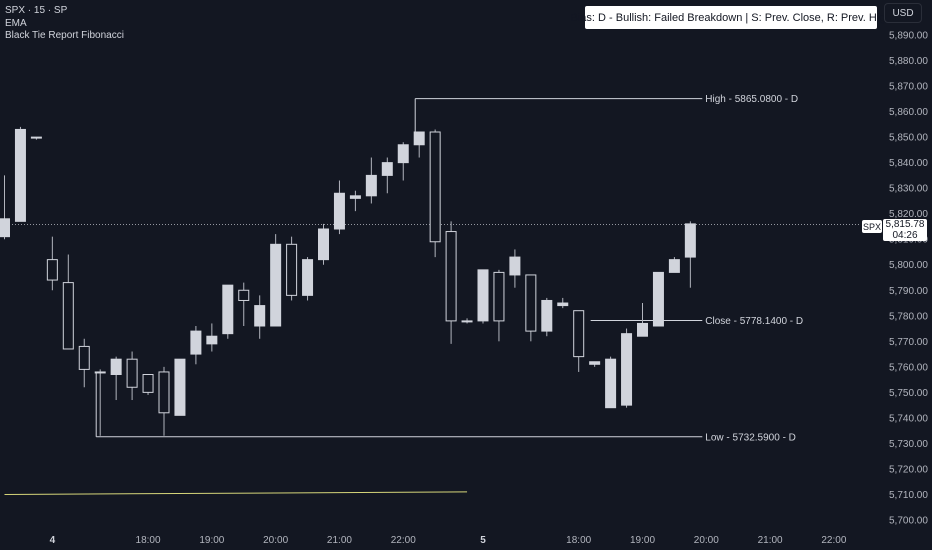  Describe the element at coordinates (905, 235) in the screenshot. I see `bar-countdown: 04:26` at that location.